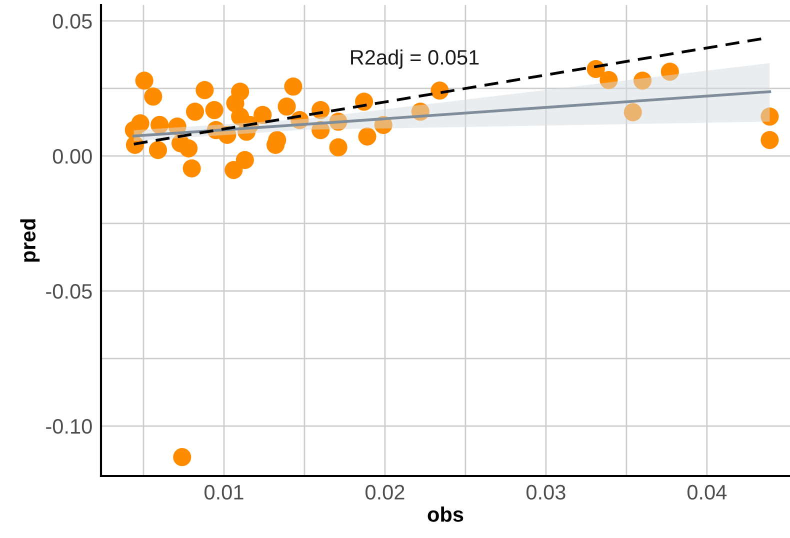 Image resolution: width=790 pixels, height=538 pixels. I want to click on y-tick-label: 0.00, so click(72, 156).